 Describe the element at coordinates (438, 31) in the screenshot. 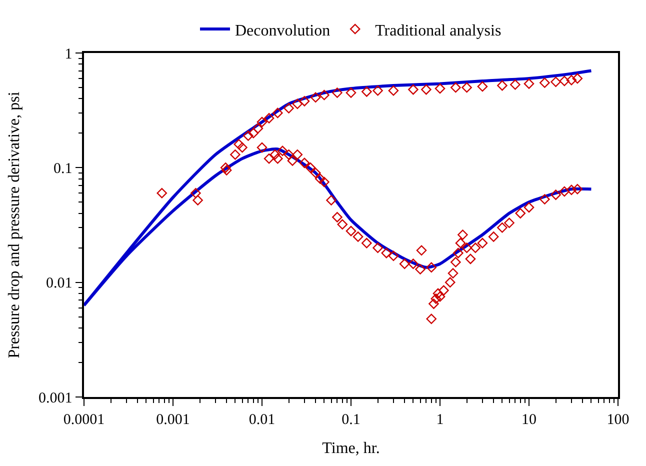

I see `legend-label: Traditional analysis` at that location.